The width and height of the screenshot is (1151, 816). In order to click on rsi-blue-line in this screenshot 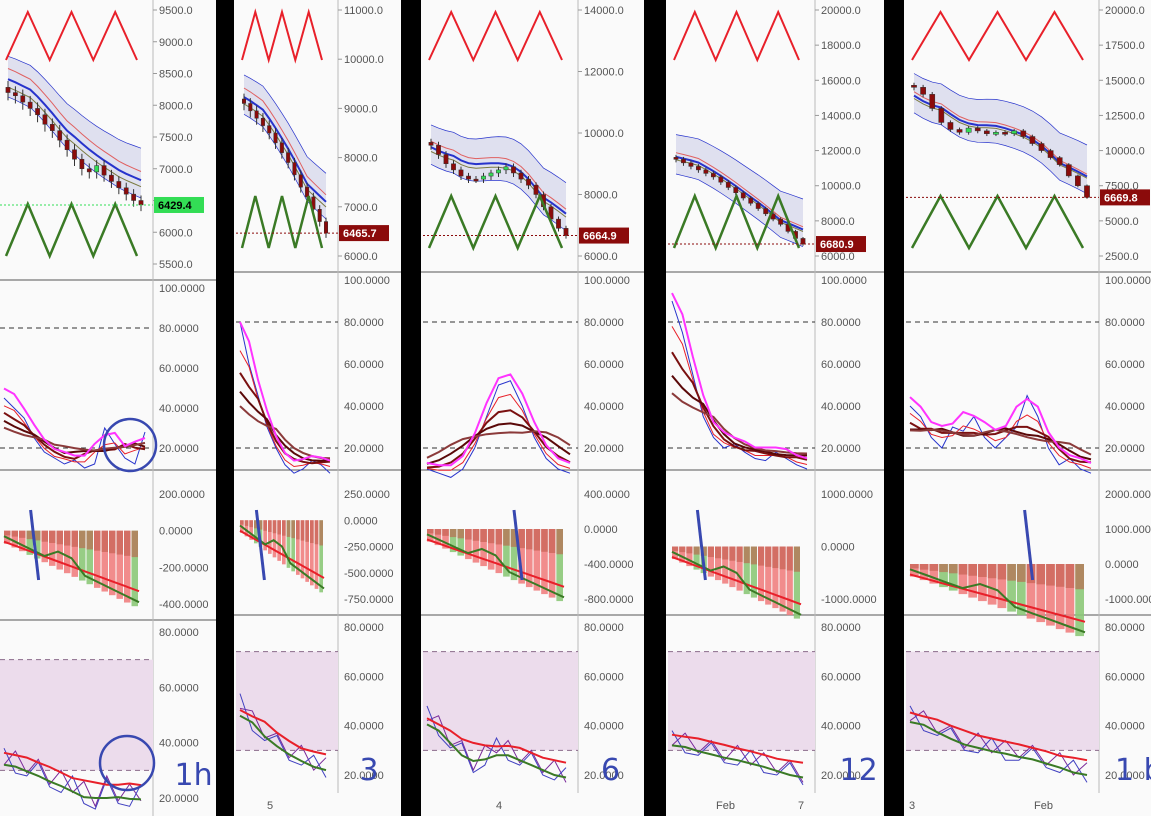, I will do `click(72, 778)`.